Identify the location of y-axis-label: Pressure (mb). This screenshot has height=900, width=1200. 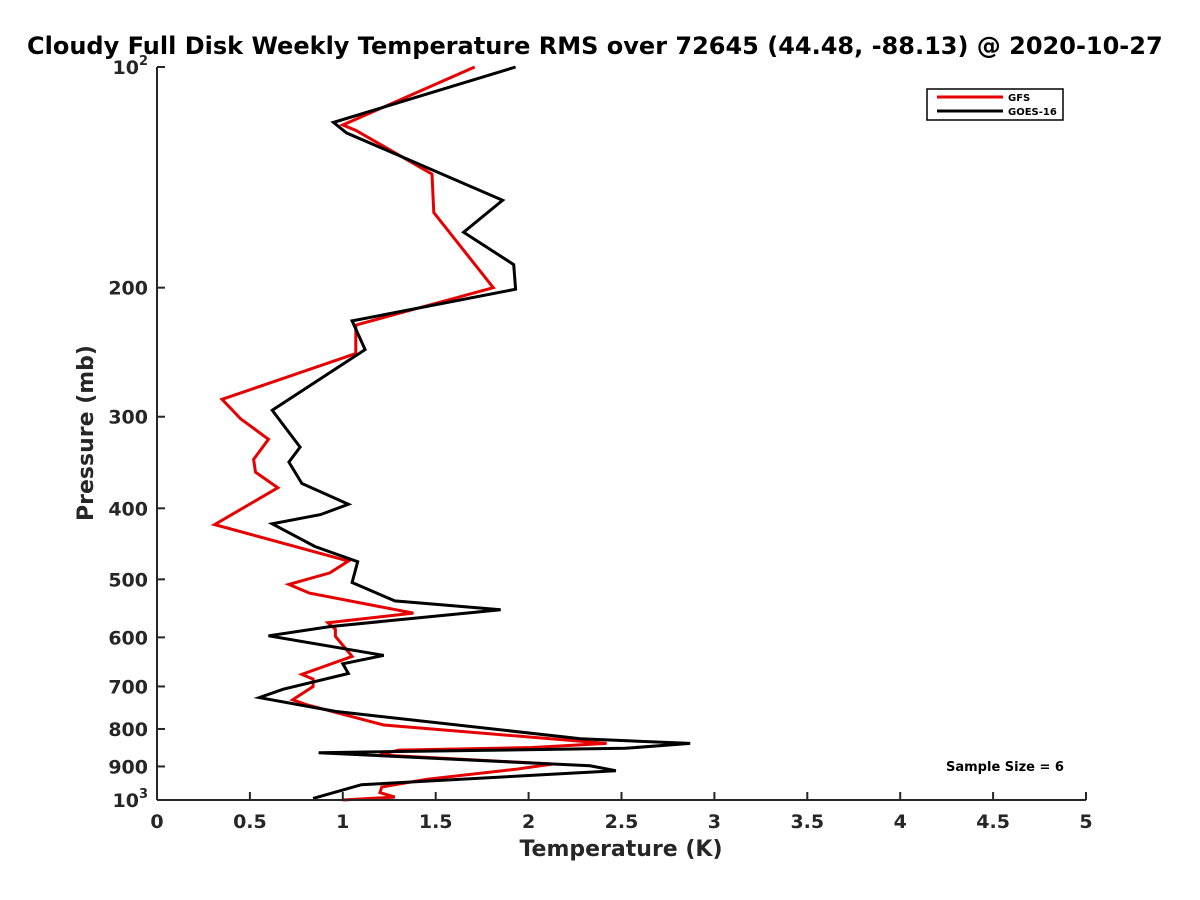
(86, 433).